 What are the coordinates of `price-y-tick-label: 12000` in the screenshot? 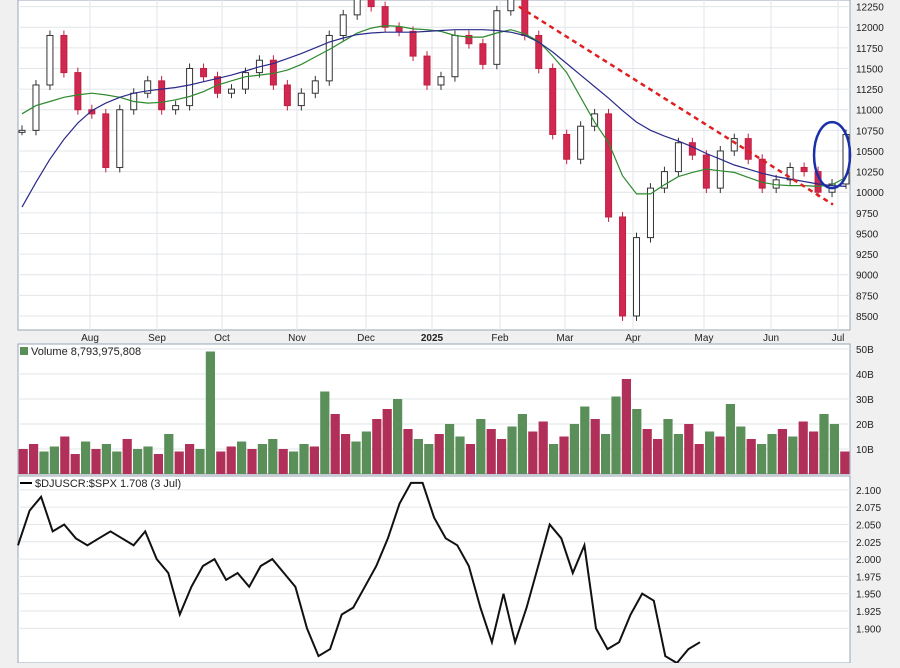 It's located at (870, 28).